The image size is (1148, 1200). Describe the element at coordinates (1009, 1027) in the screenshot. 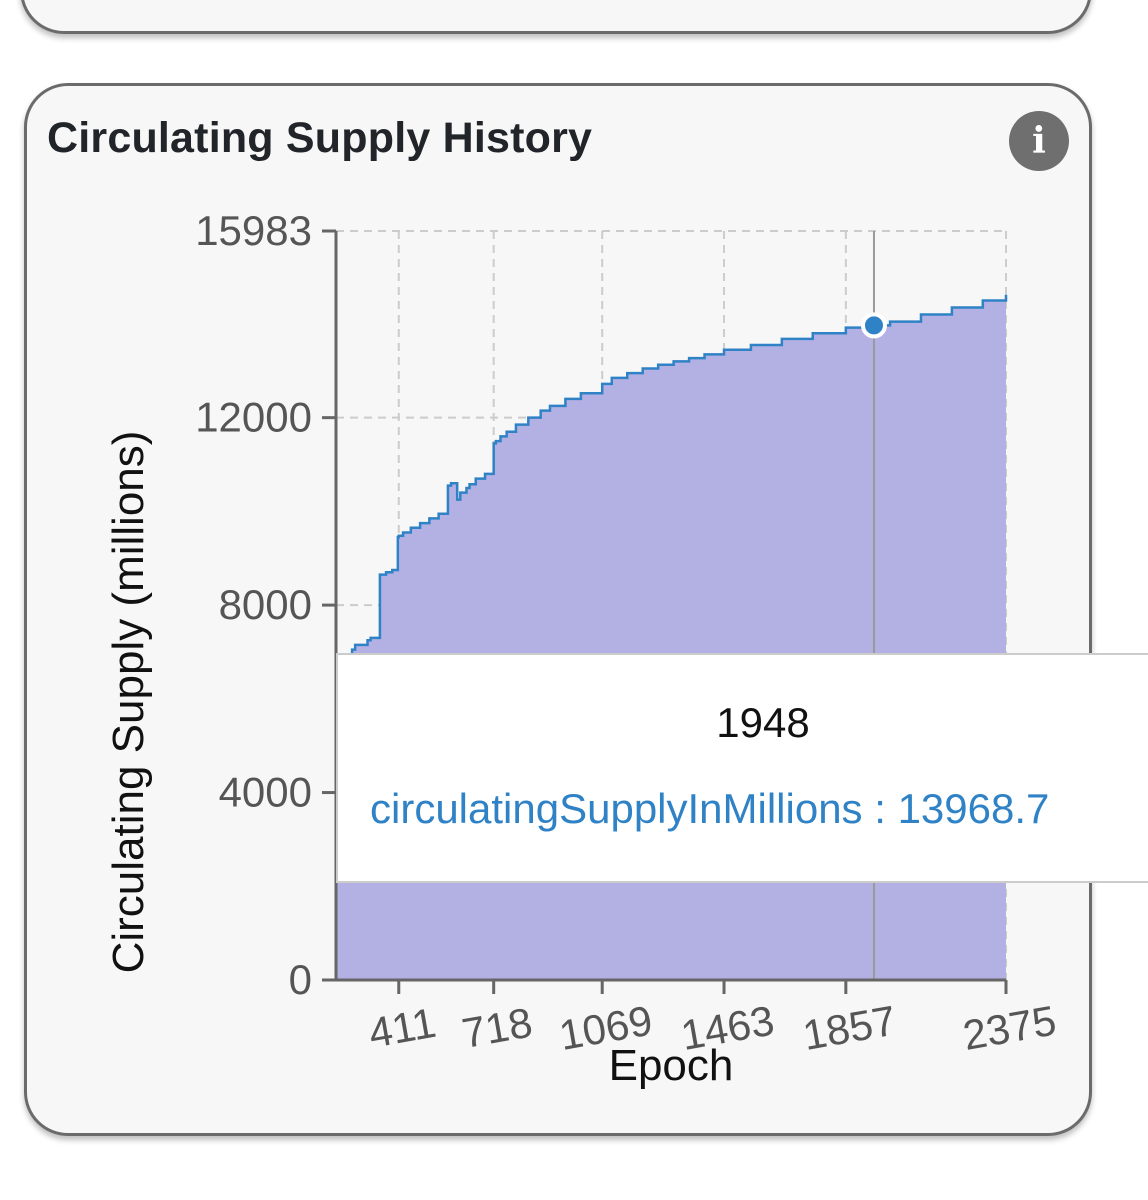

I see `x-tick-label: 2375` at that location.